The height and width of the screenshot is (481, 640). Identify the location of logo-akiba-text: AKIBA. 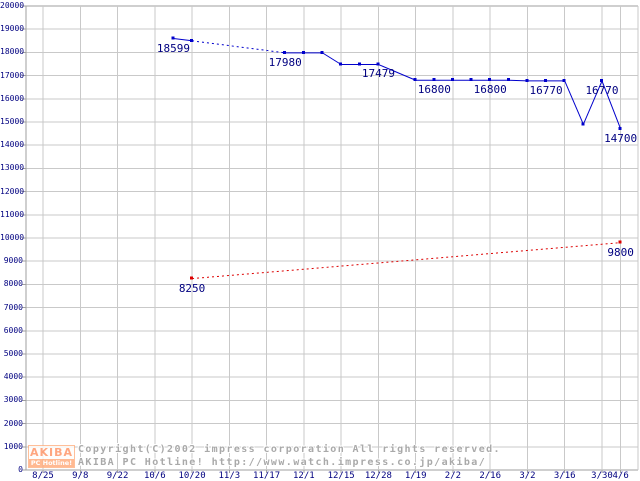
(51, 452).